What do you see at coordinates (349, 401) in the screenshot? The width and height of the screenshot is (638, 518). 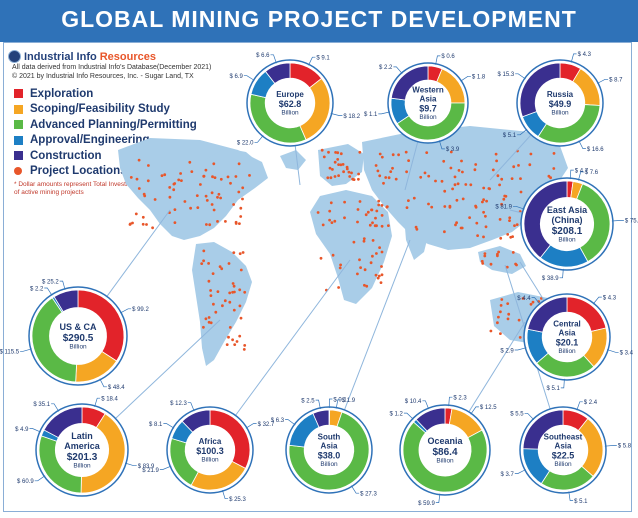 I see `value-label: $ 1.9` at bounding box center [349, 401].